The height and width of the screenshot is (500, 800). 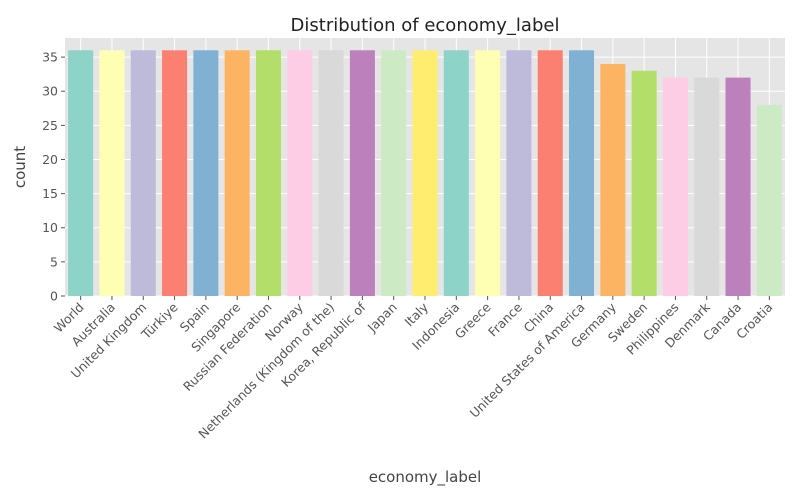 What do you see at coordinates (50, 159) in the screenshot?
I see `y-tick-label: 20` at bounding box center [50, 159].